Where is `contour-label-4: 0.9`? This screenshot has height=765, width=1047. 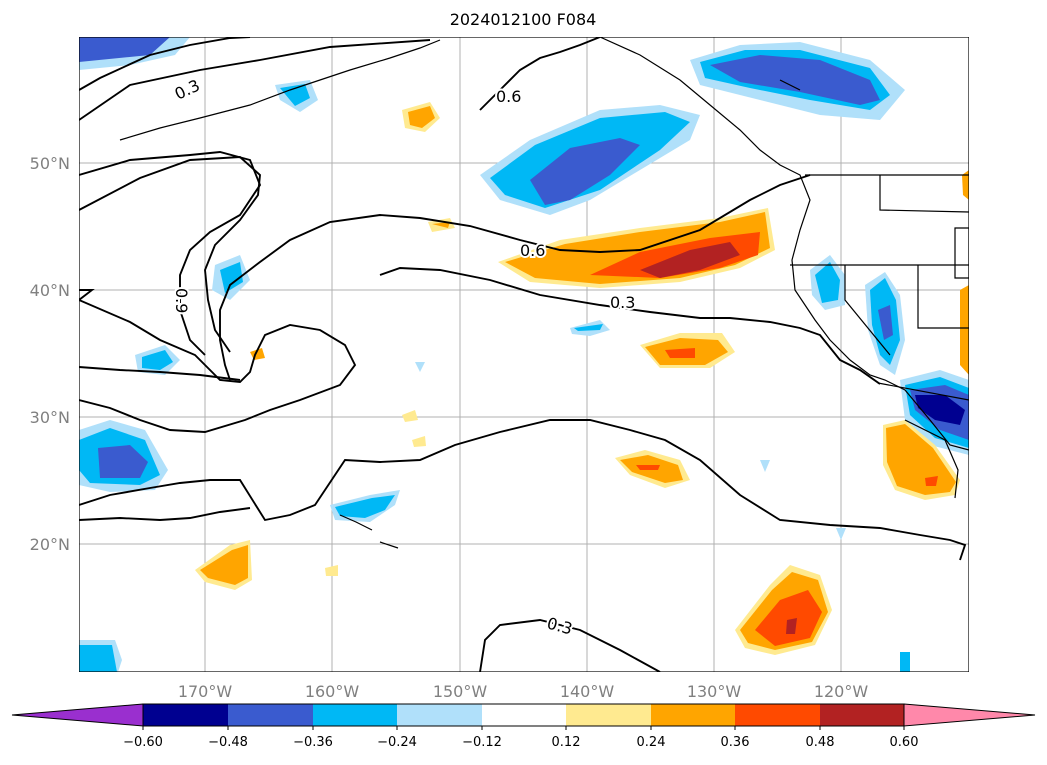 contour-label-4: 0.9 is located at coordinates (181, 300).